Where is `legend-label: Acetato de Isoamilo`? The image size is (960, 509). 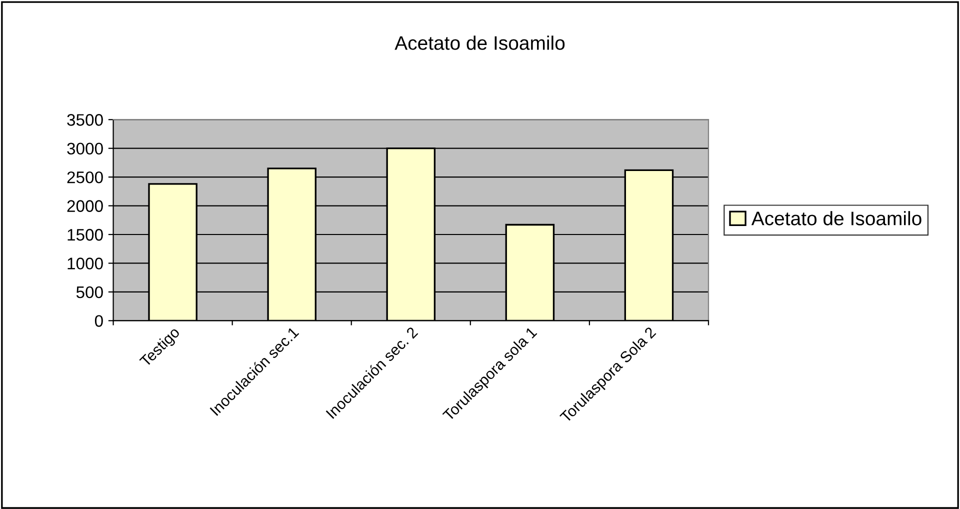 legend-label: Acetato de Isoamilo is located at coordinates (836, 218).